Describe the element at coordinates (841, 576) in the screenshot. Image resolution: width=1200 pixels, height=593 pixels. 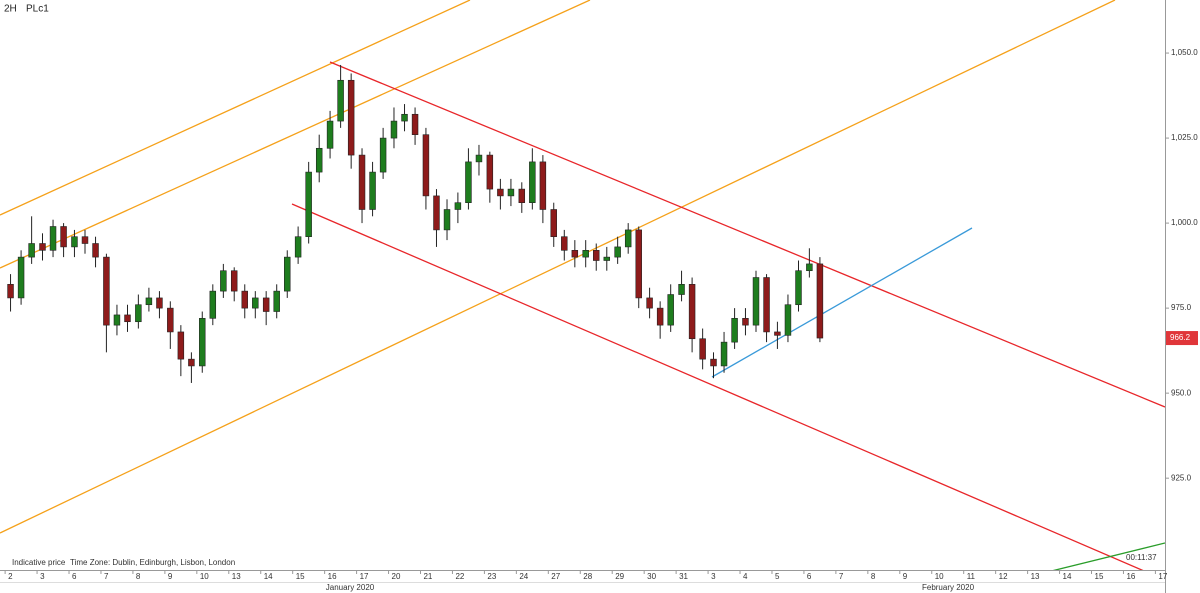
I see `x-tick-label: 7` at that location.